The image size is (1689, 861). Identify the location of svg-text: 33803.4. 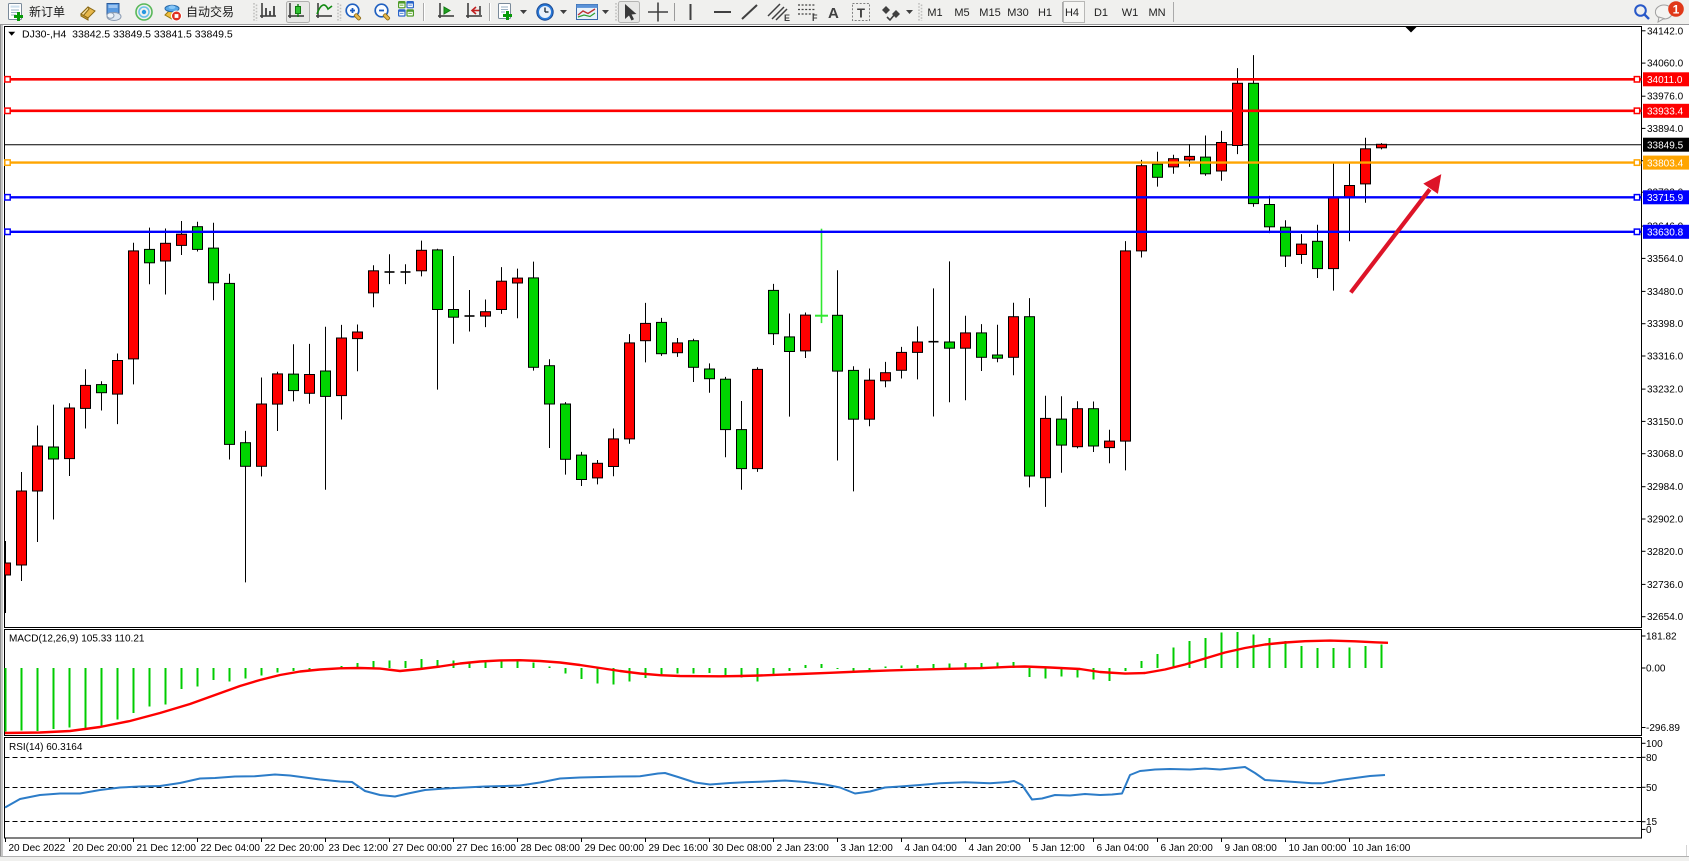
(1665, 163).